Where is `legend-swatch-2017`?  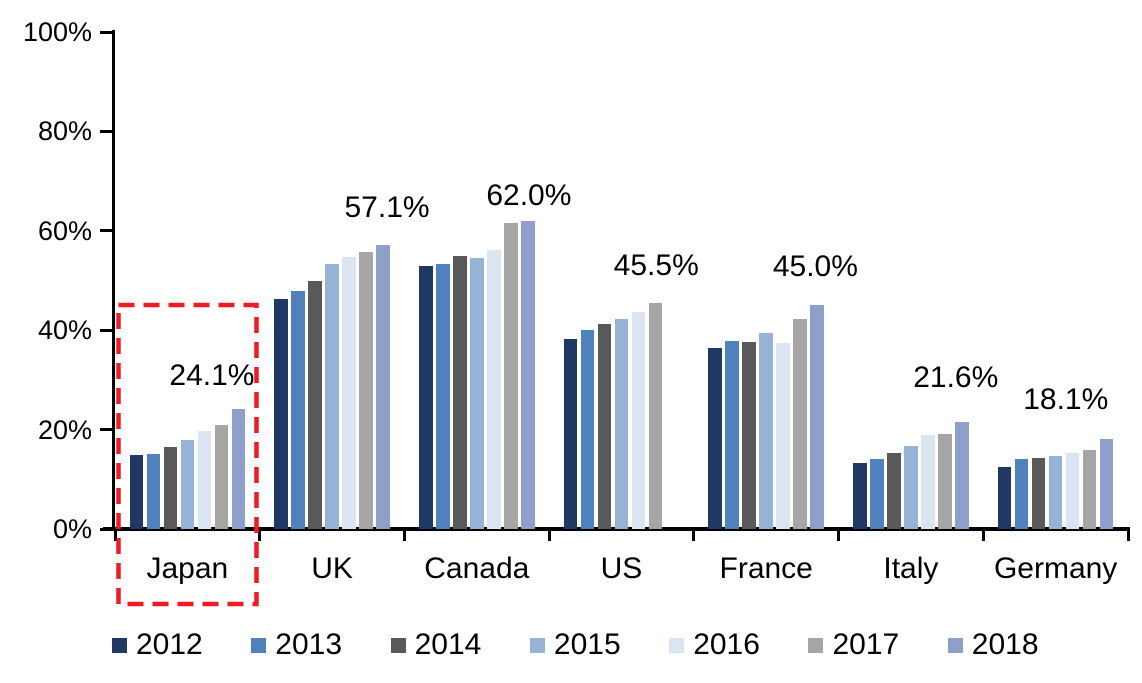 legend-swatch-2017 is located at coordinates (816, 645).